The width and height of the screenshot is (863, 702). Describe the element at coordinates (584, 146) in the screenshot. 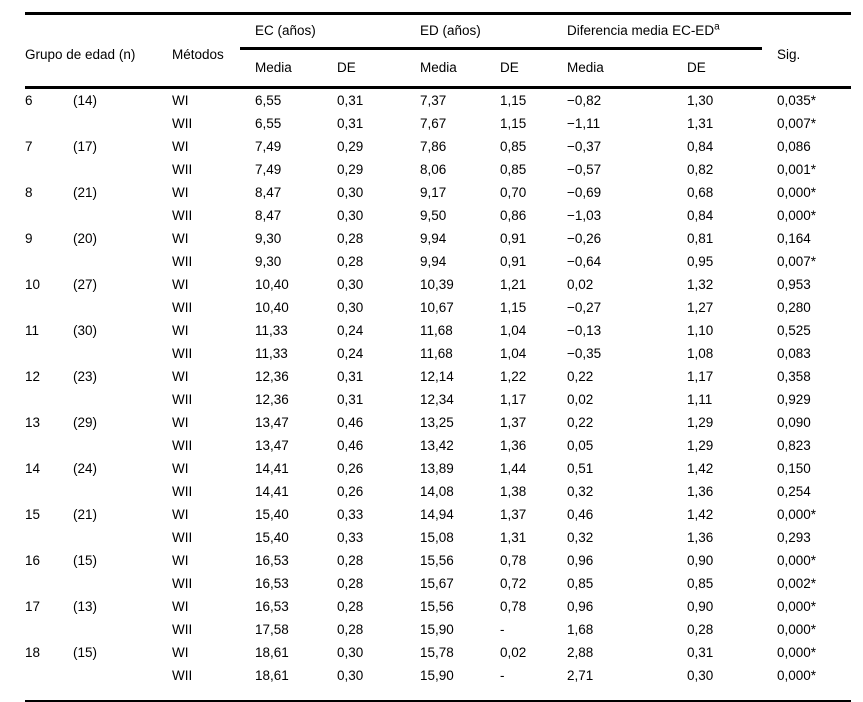

I see `cell-dif-media: −0,37` at that location.